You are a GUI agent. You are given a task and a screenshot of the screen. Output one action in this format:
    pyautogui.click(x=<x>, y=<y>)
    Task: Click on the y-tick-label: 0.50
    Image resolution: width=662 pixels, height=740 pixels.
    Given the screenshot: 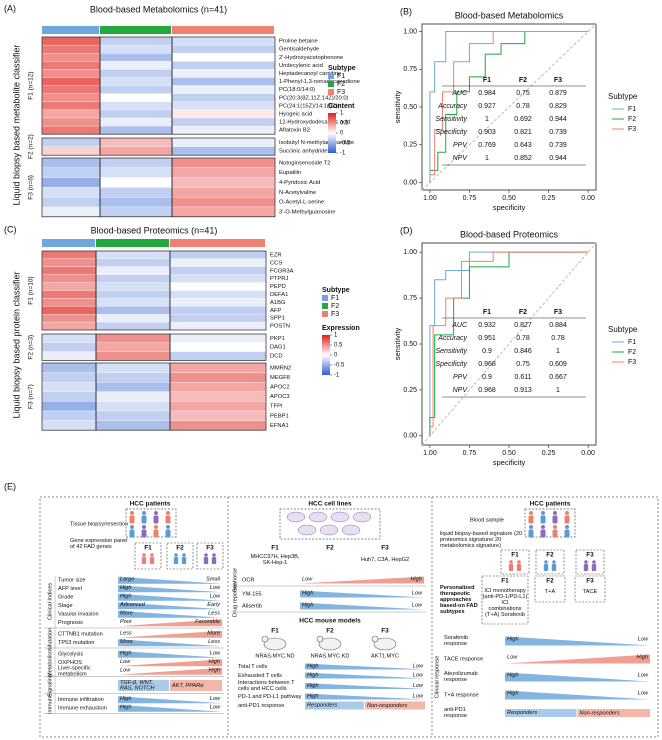 What is the action you would take?
    pyautogui.click(x=410, y=107)
    